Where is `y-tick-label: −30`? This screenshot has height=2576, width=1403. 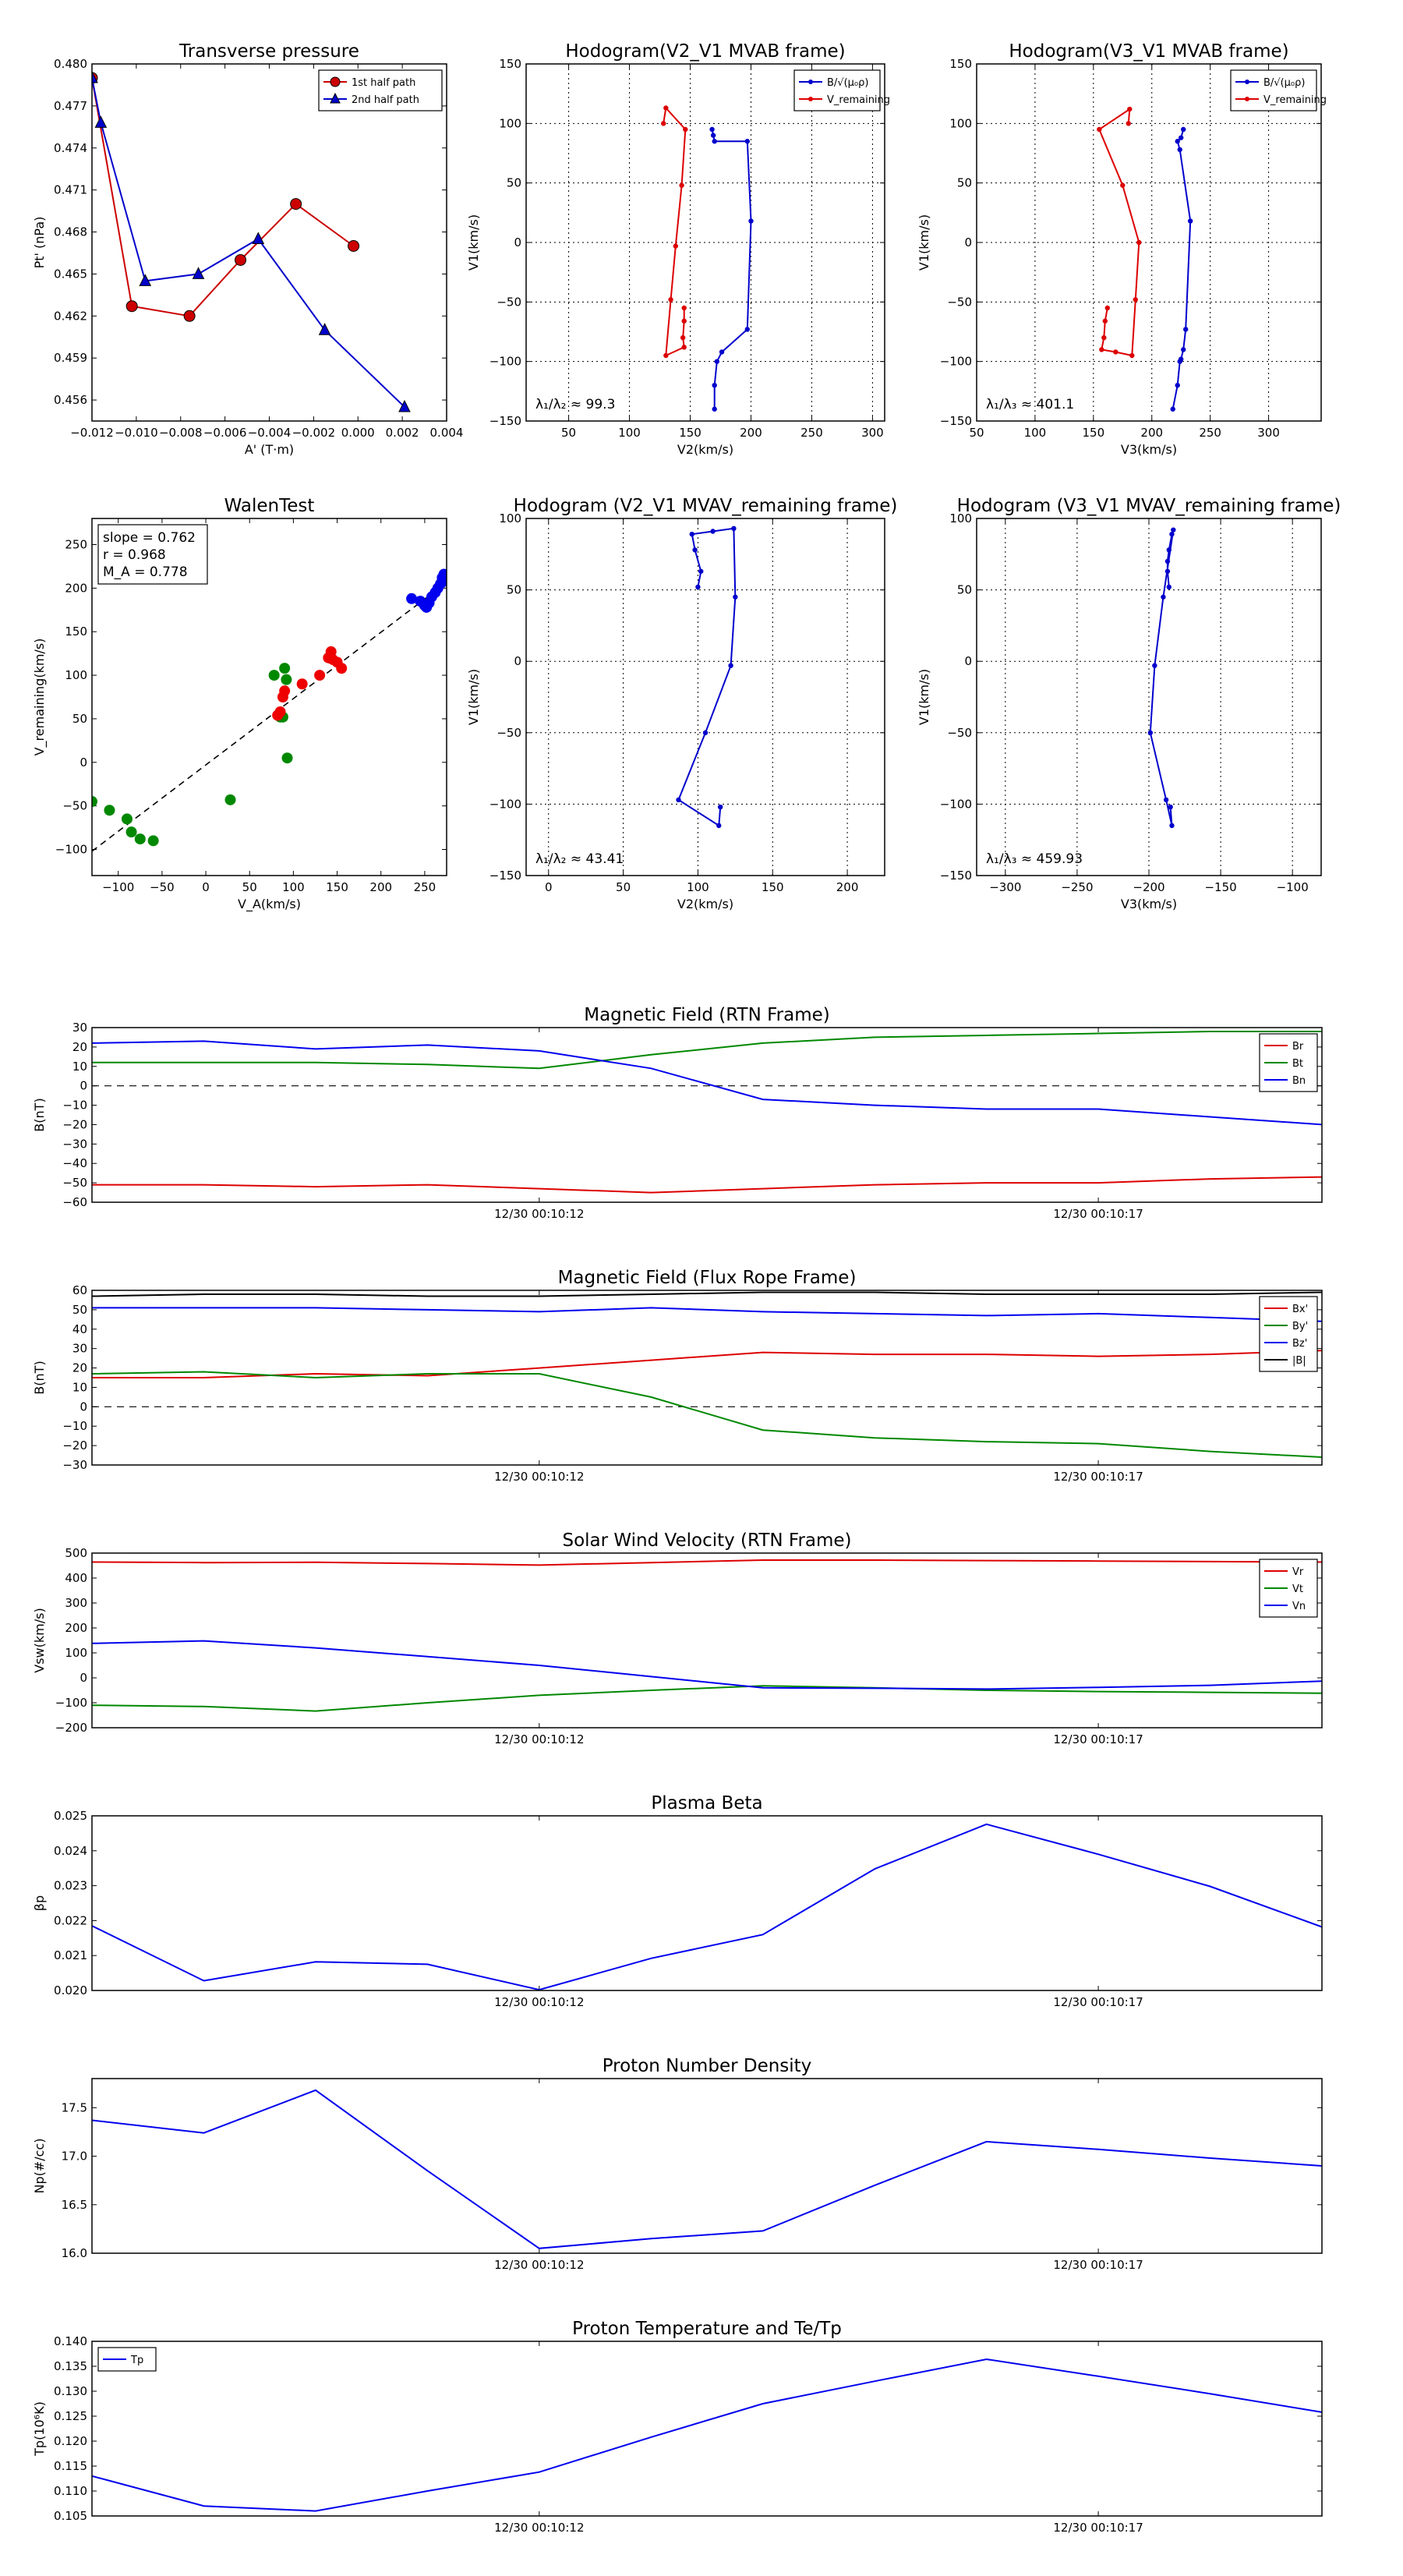
y-tick-label: −30 is located at coordinates (74, 1144).